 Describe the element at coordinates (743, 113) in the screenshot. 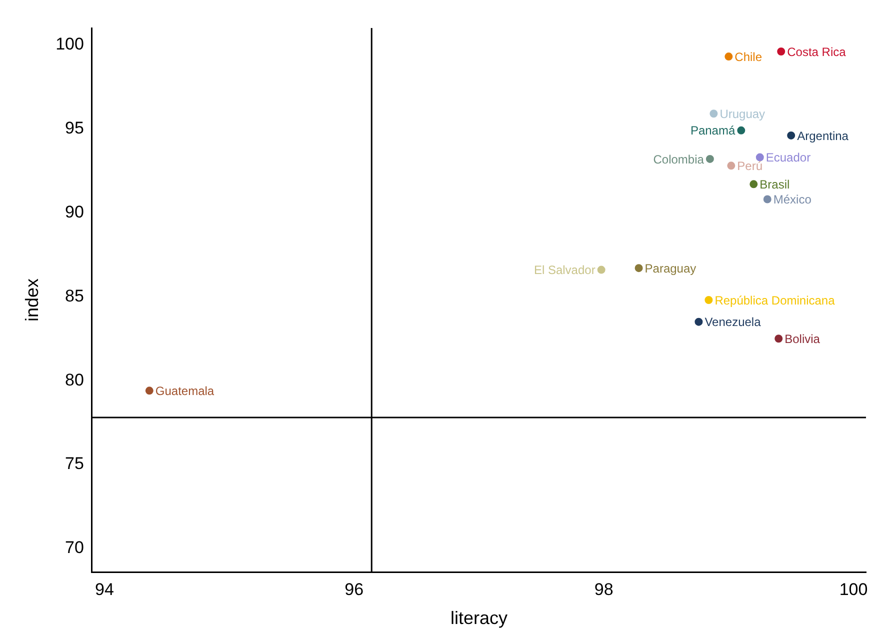

I see `series-label: Uruguay` at that location.